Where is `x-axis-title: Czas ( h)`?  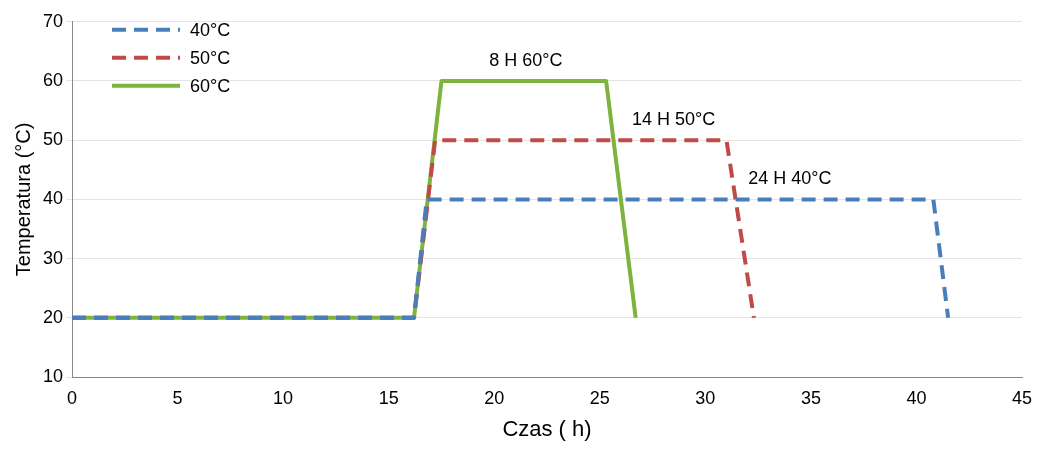
x-axis-title: Czas ( h) is located at coordinates (547, 428).